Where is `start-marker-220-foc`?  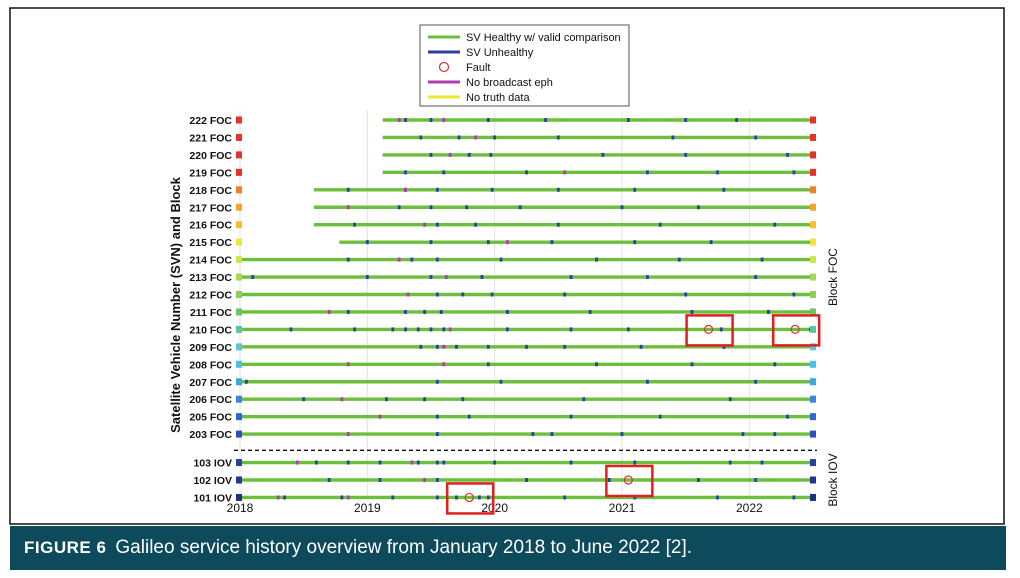
start-marker-220-foc is located at coordinates (239, 155).